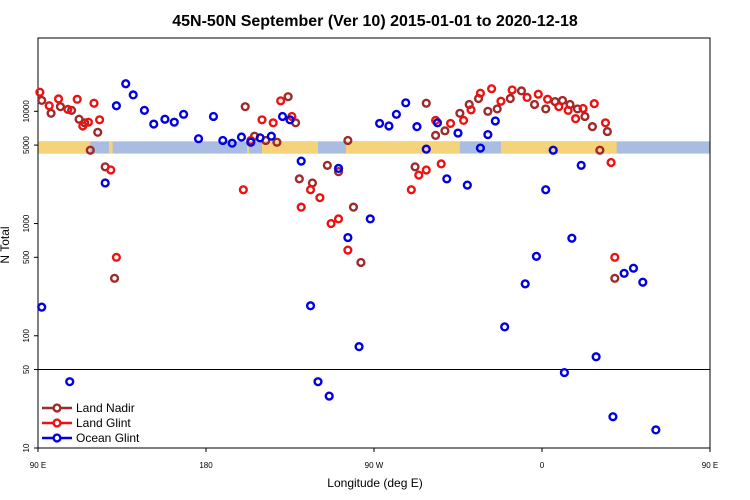  I want to click on y-tick-label: 10000, so click(26, 111).